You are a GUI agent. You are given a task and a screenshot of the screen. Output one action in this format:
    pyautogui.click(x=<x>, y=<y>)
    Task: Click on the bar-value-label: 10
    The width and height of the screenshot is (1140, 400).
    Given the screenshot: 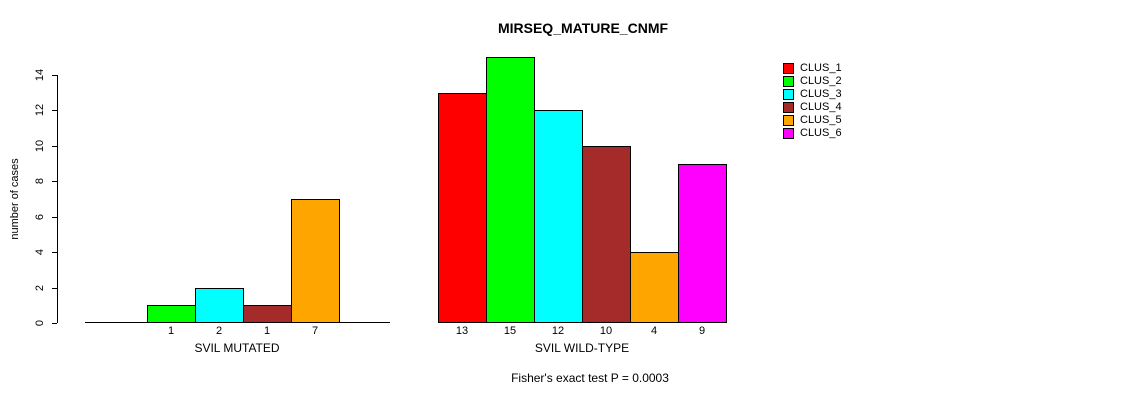 What is the action you would take?
    pyautogui.click(x=606, y=331)
    